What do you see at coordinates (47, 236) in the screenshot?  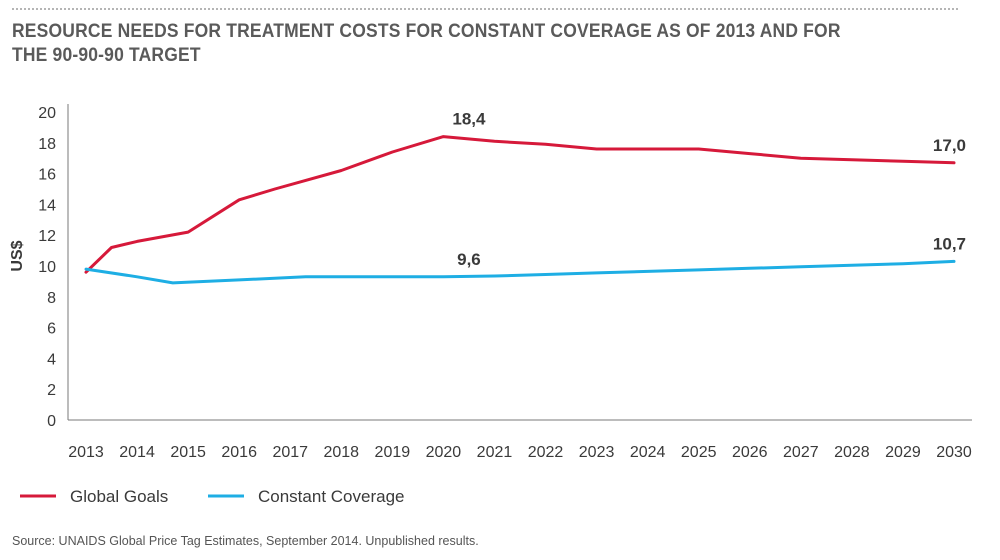 I see `y-tick-label: 12` at bounding box center [47, 236].